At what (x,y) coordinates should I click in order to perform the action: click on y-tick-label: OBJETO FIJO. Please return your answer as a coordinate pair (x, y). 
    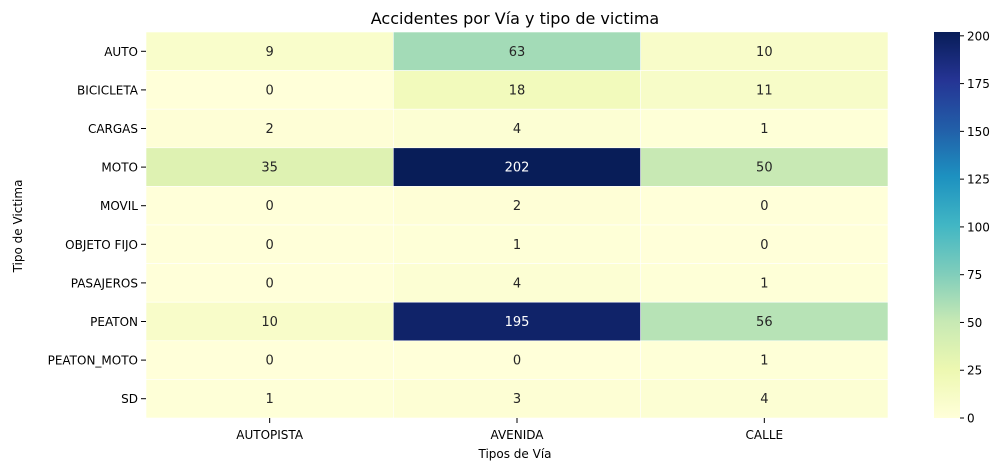
    Looking at the image, I should click on (101, 245).